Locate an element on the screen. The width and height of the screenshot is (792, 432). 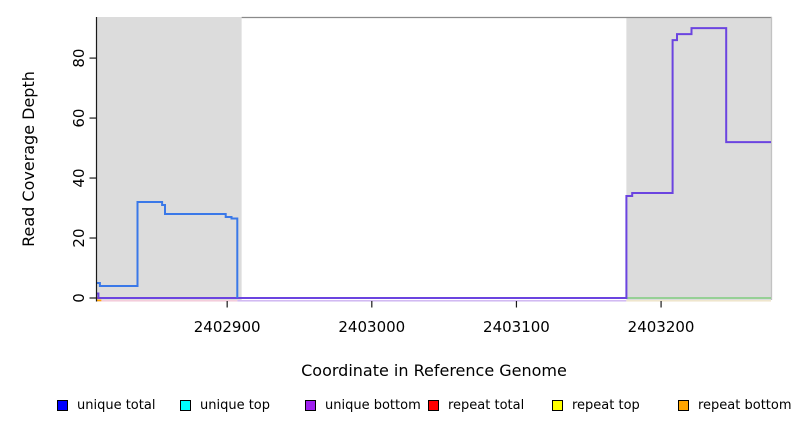
legend-item-repeat-top: repeat top is located at coordinates (596, 405).